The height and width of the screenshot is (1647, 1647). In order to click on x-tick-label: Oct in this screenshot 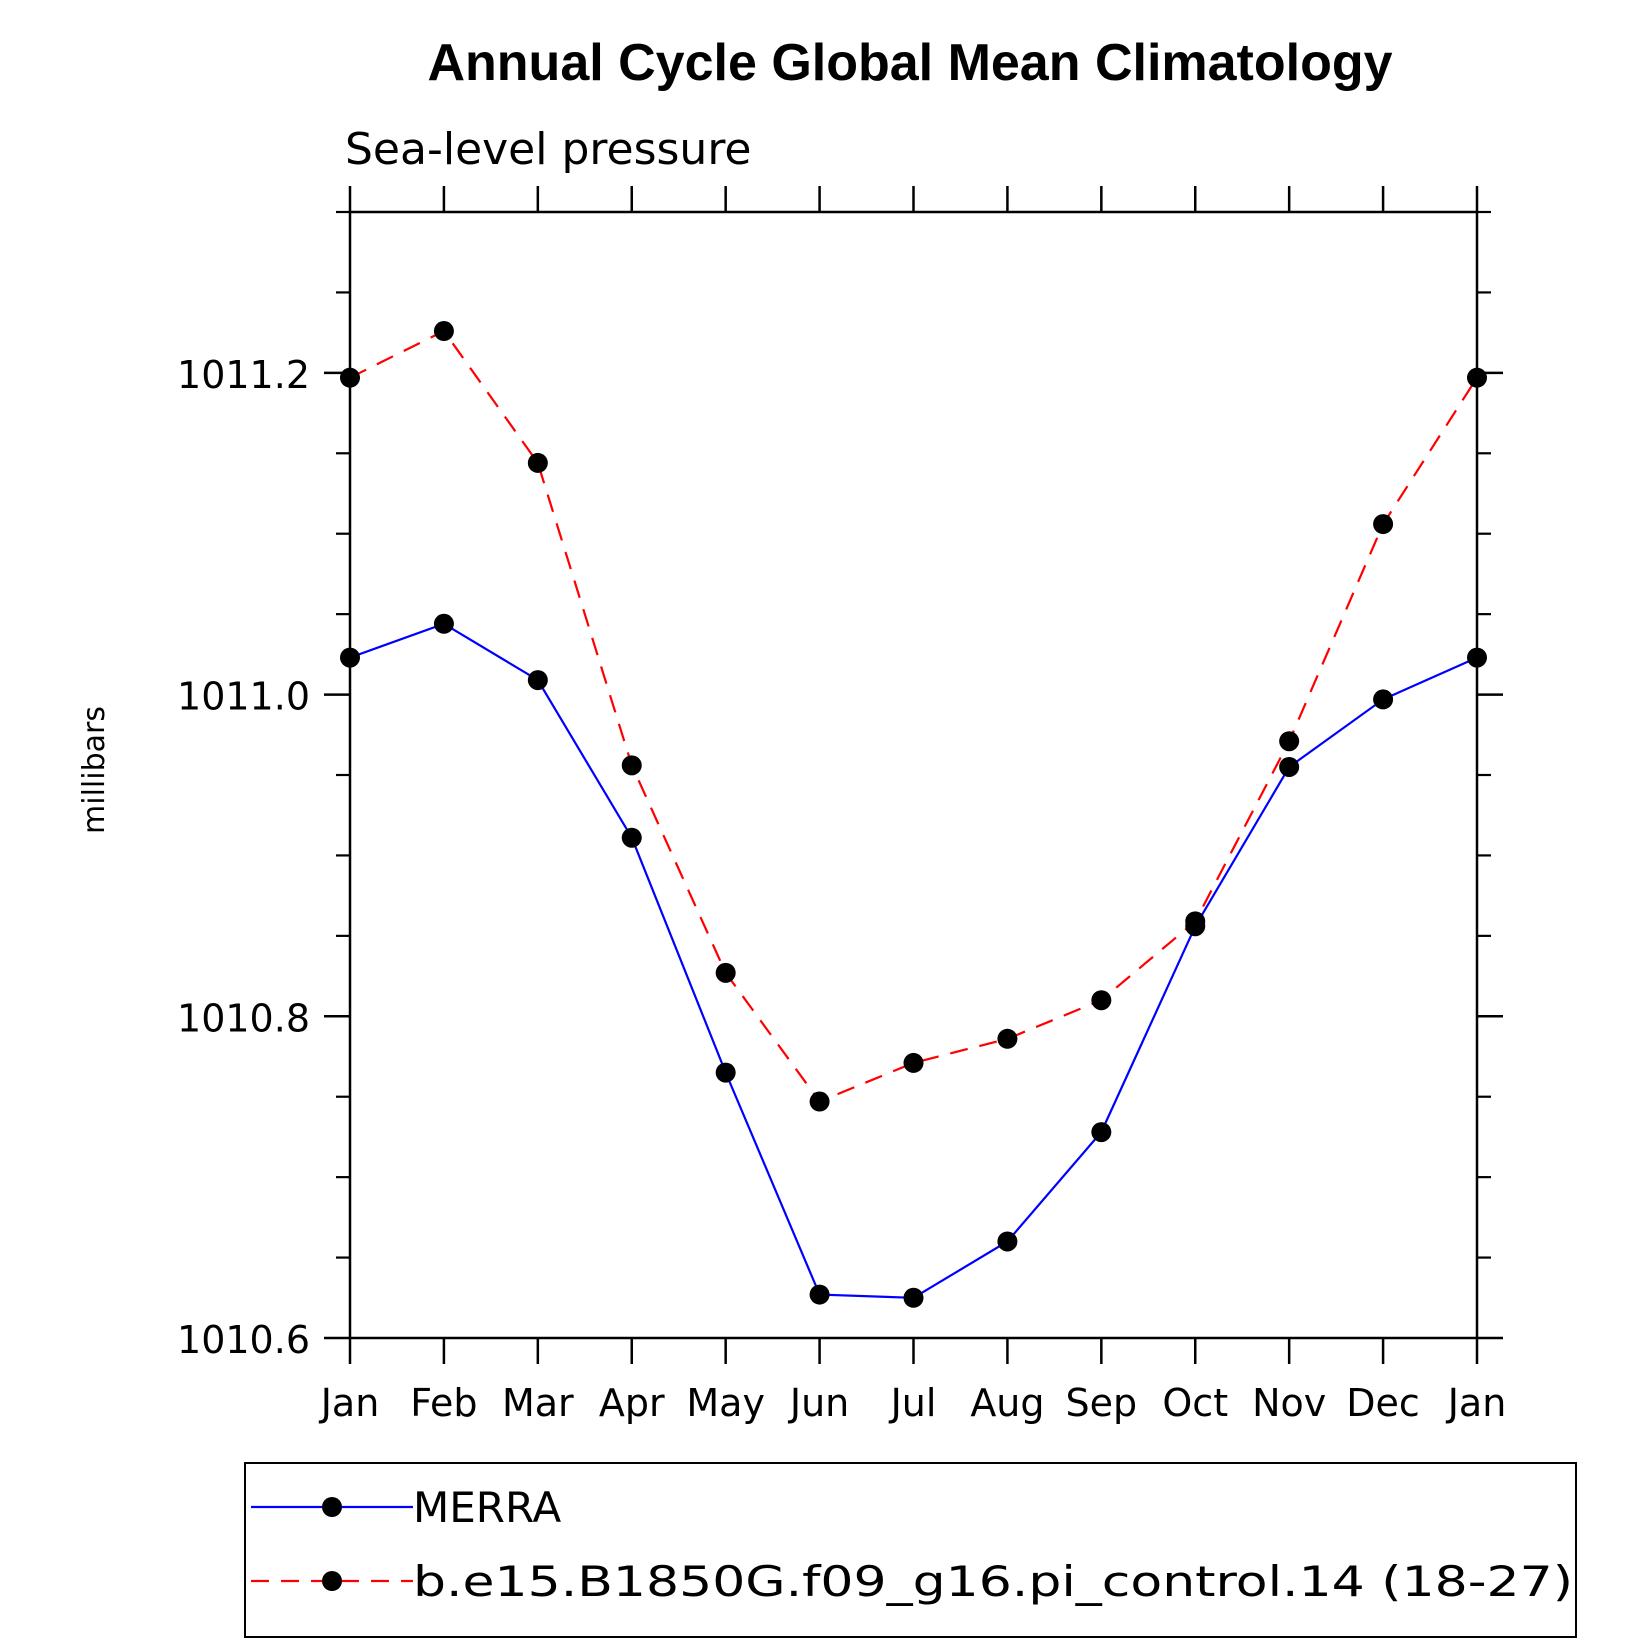, I will do `click(1195, 1403)`.